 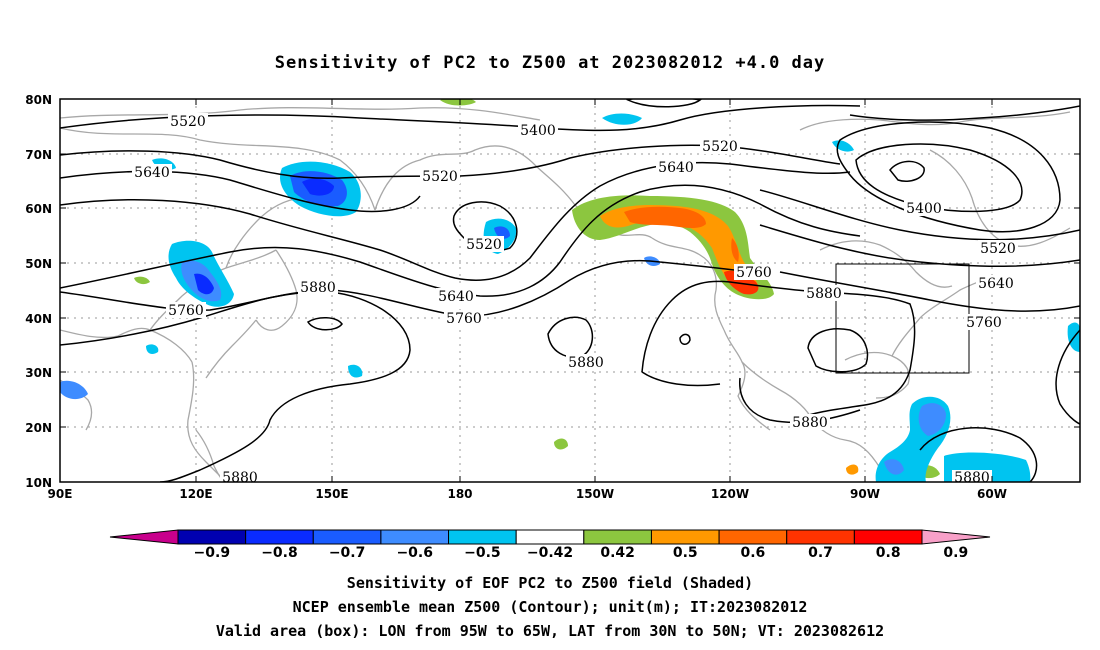 I want to click on negative-patch-west-pacific, so click(x=355, y=371).